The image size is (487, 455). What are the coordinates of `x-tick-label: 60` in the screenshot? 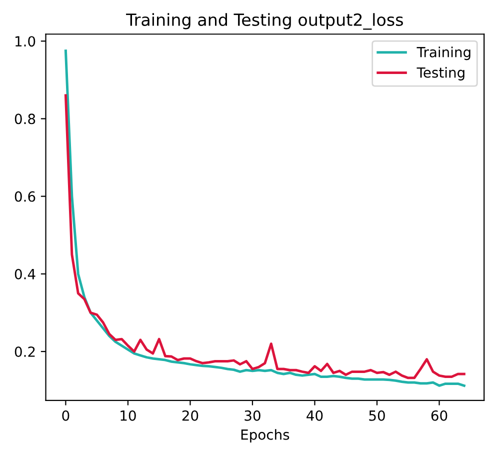 It's located at (439, 415).